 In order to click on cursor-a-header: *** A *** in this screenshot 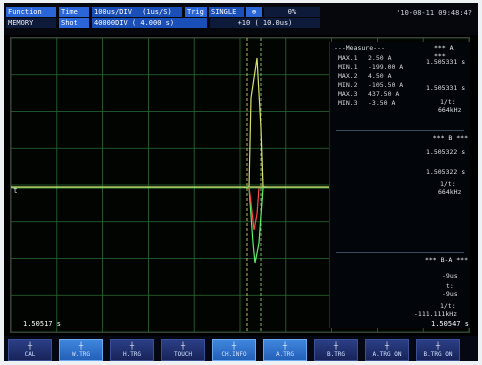, I will do `click(444, 52)`.